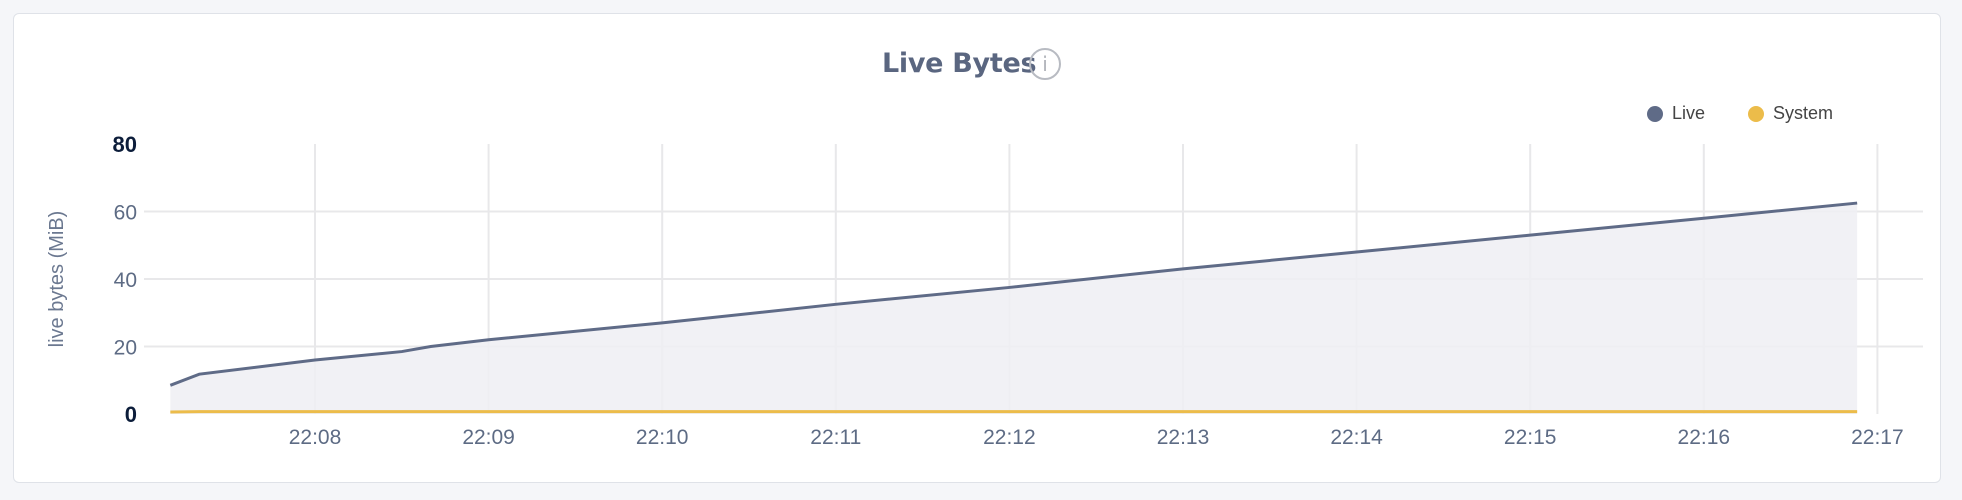  What do you see at coordinates (1704, 437) in the screenshot?
I see `x-tick-label: 22:16` at bounding box center [1704, 437].